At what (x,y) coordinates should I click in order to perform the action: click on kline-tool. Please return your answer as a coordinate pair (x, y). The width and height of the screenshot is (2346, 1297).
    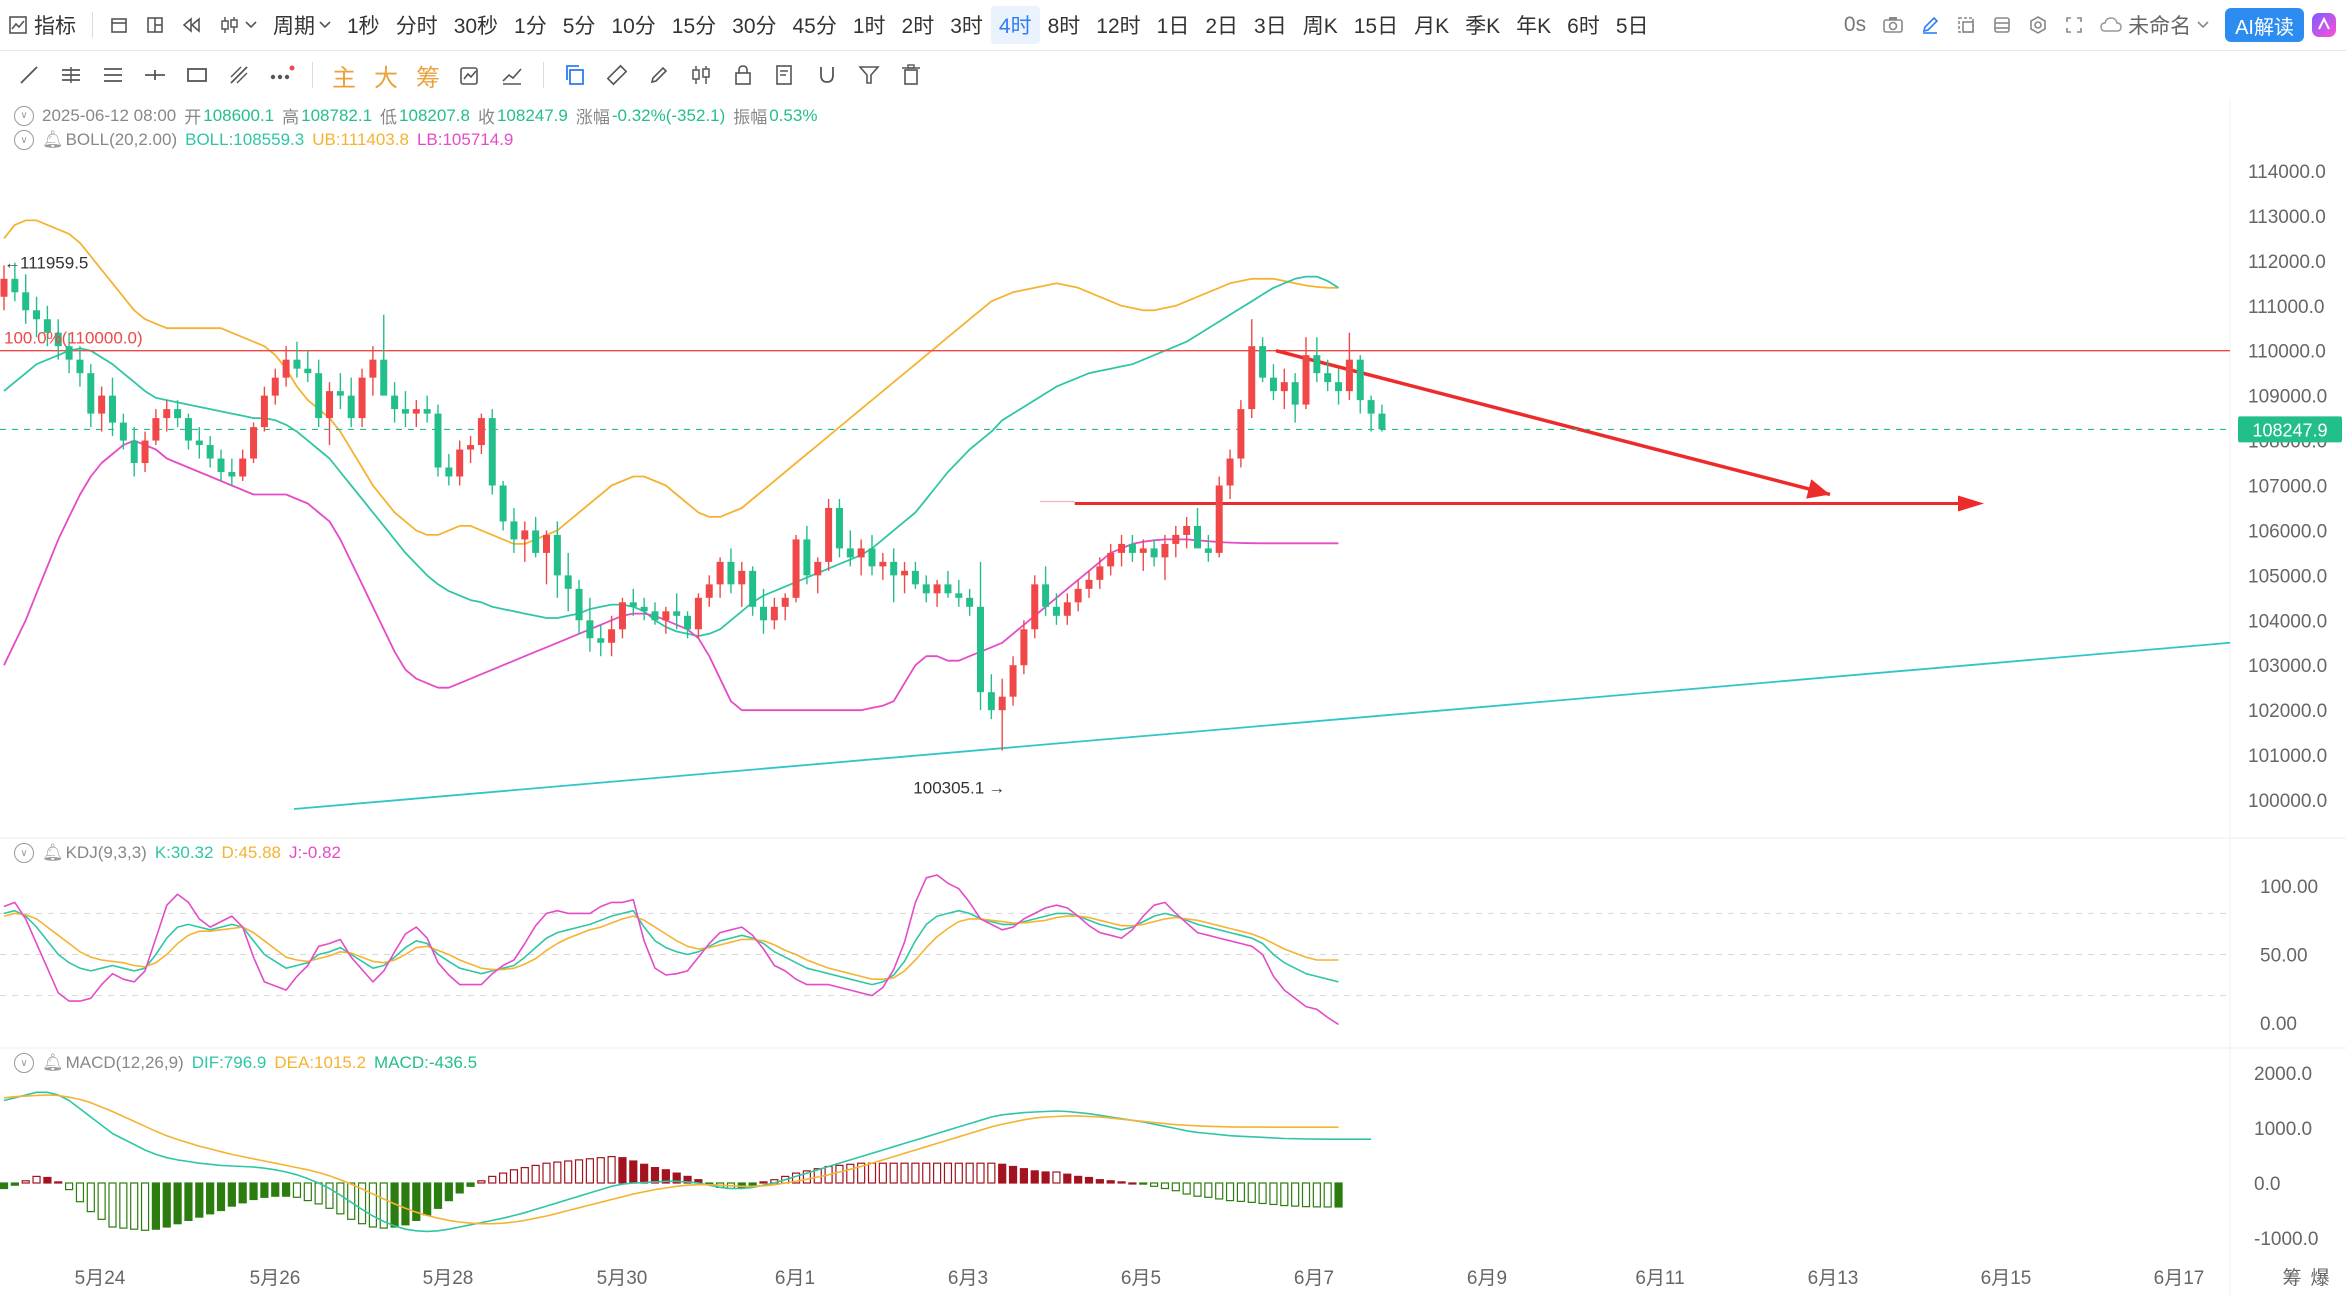
    Looking at the image, I should click on (701, 75).